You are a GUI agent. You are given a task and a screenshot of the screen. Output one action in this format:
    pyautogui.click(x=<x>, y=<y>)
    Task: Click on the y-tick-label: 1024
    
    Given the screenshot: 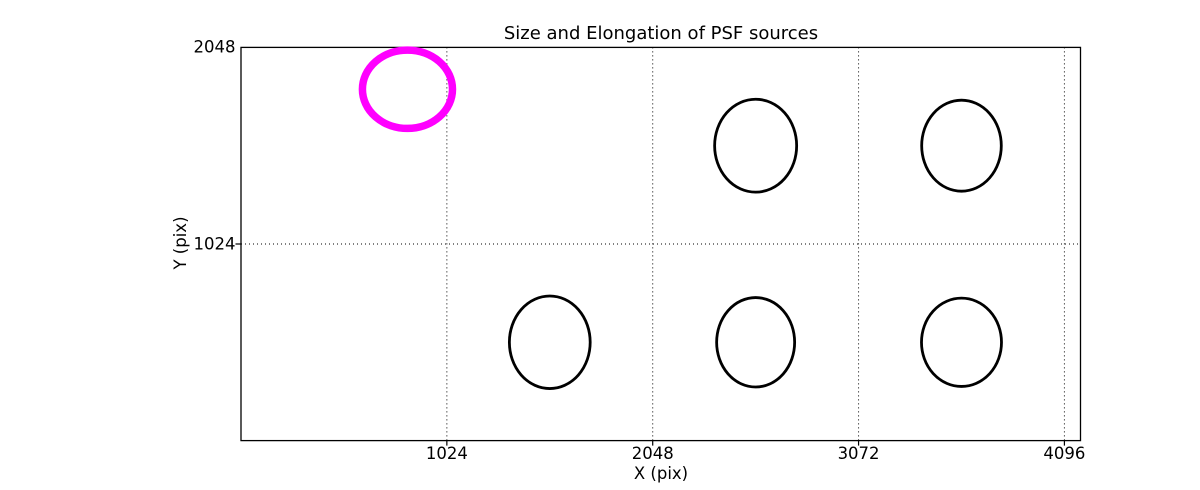 What is the action you would take?
    pyautogui.click(x=214, y=244)
    